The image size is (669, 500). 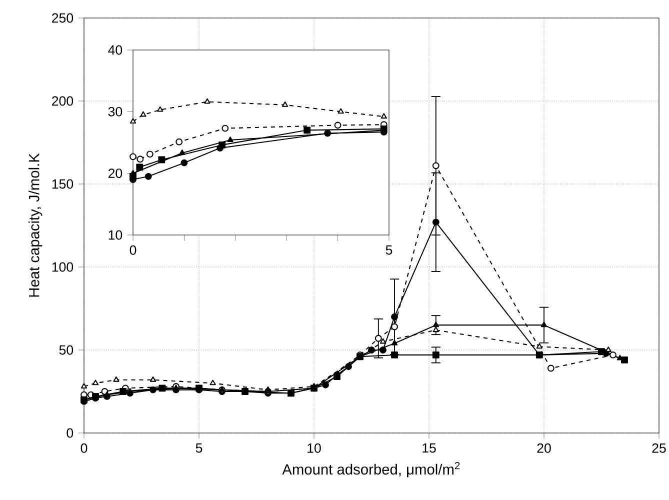 What do you see at coordinates (371, 470) in the screenshot?
I see `x-axis-title: Amount adsorbed, μmol/m$^{2}$` at bounding box center [371, 470].